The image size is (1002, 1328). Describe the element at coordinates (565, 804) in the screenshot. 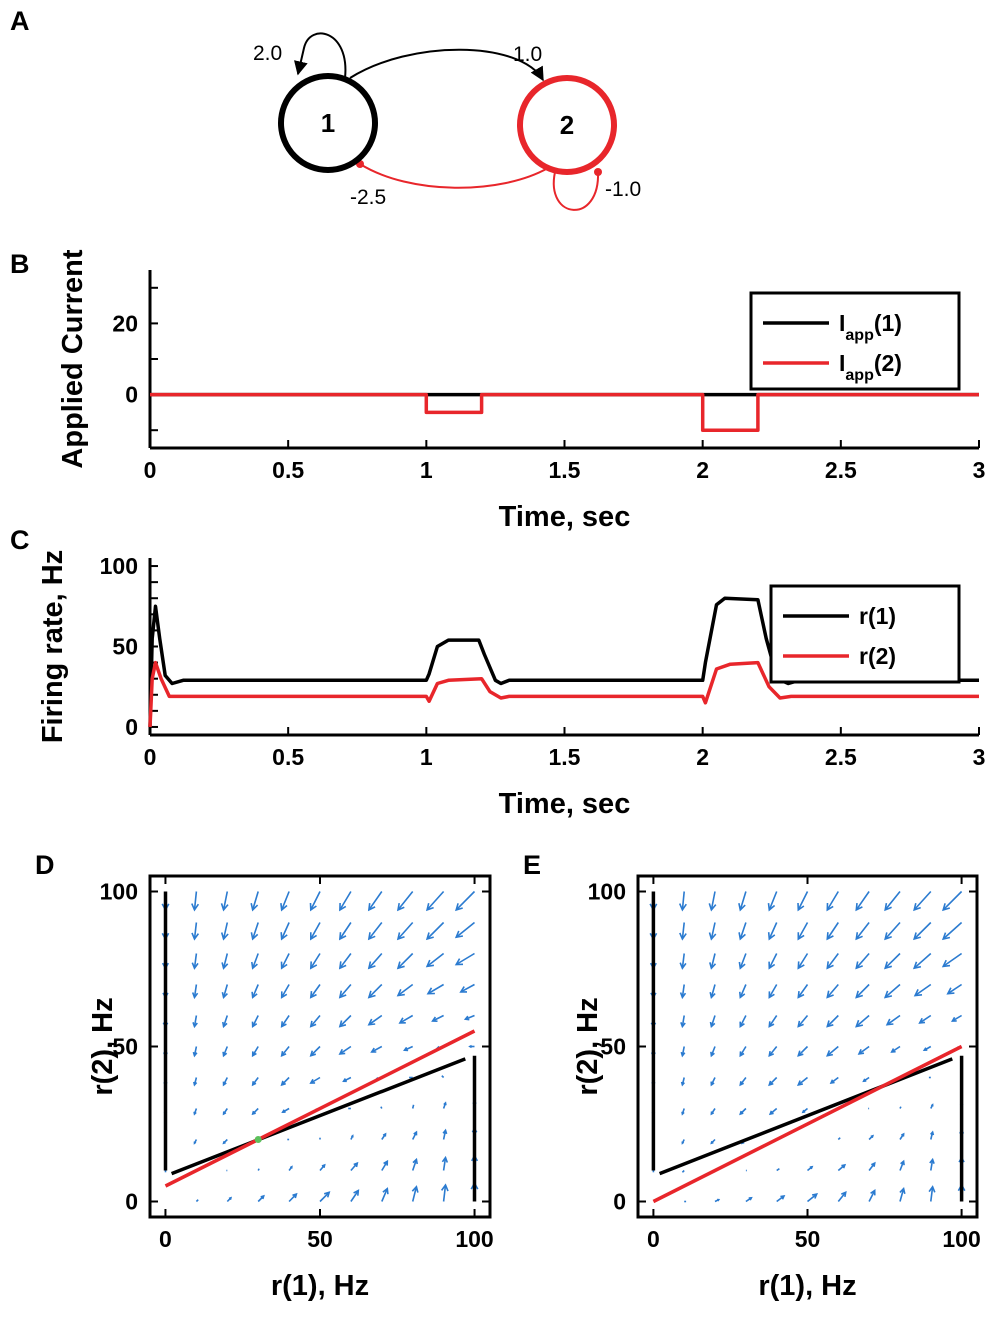

I see `x-axis-label: Time, sec` at that location.